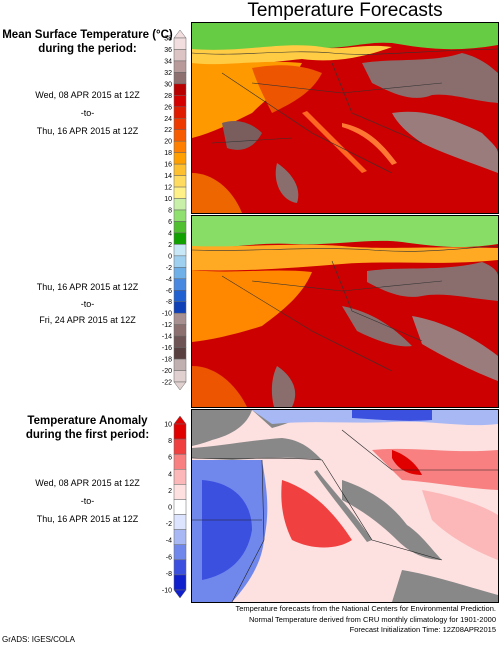 This screenshot has height=647, width=500. I want to click on temperature-colorbar-tick-label: -6, so click(169, 291).